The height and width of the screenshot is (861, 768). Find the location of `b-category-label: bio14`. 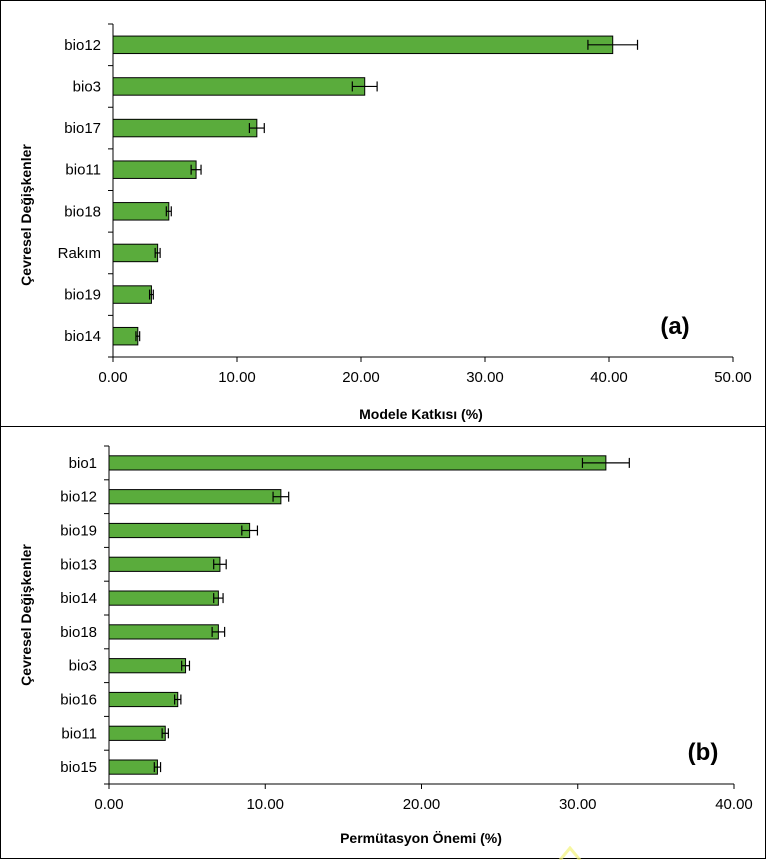

b-category-label: bio14 is located at coordinates (78, 598).